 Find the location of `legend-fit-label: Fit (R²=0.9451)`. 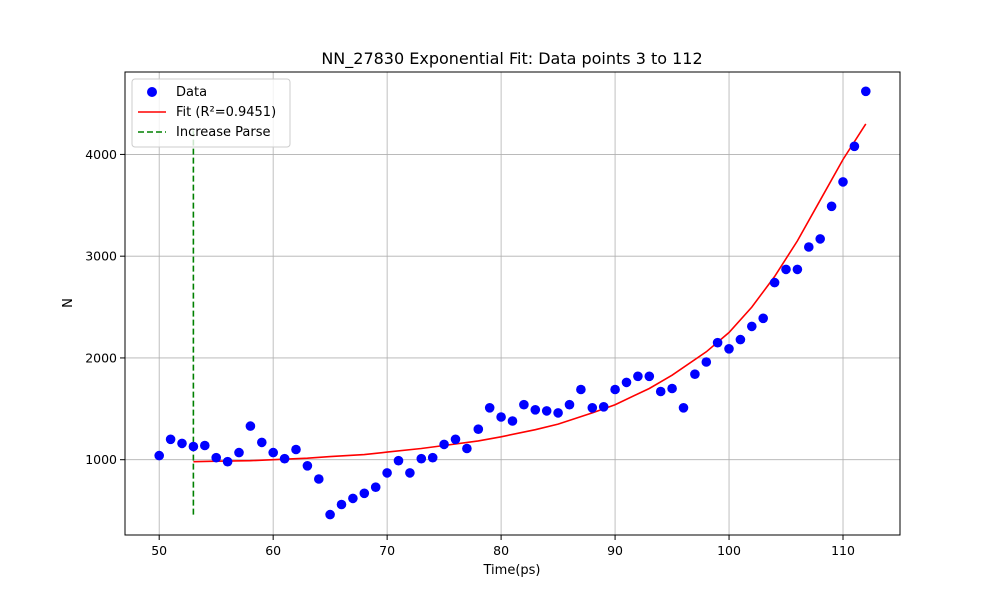

legend-fit-label: Fit (R²=0.9451) is located at coordinates (226, 112).